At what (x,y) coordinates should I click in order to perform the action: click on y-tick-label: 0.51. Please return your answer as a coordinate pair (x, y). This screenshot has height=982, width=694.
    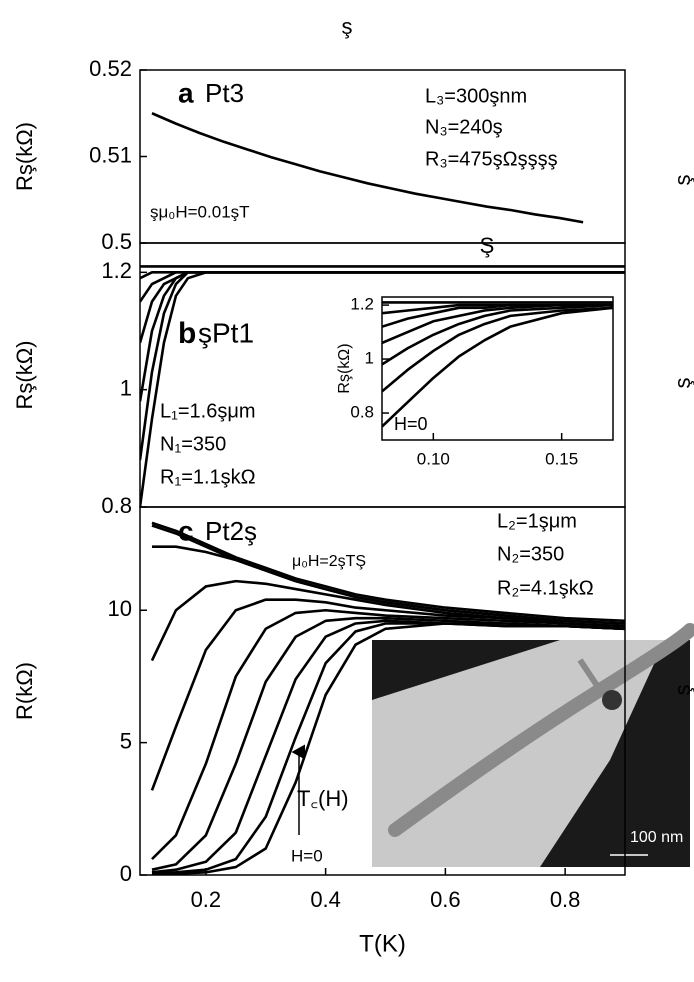
    Looking at the image, I should click on (110, 154).